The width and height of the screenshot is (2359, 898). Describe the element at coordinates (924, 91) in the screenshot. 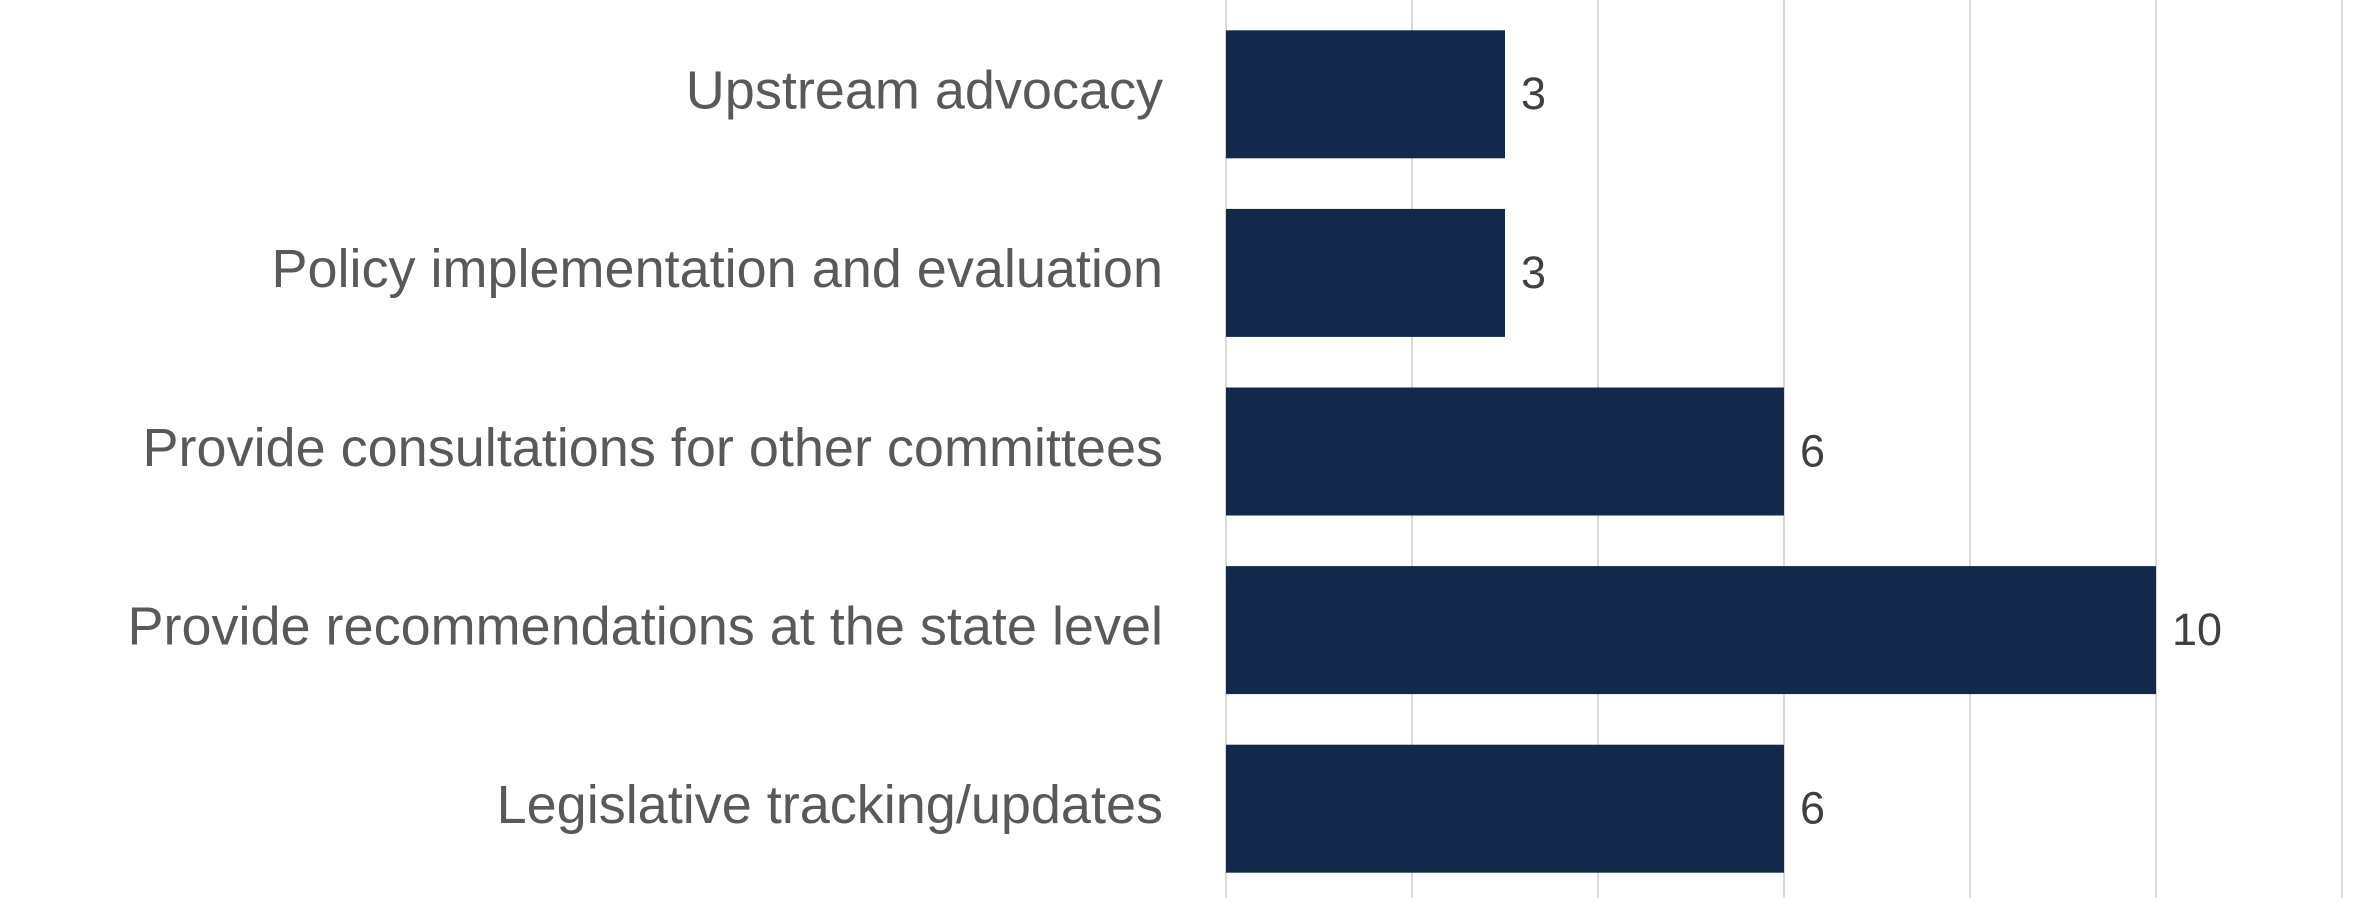

I see `category-label: Upstream advocacy` at that location.